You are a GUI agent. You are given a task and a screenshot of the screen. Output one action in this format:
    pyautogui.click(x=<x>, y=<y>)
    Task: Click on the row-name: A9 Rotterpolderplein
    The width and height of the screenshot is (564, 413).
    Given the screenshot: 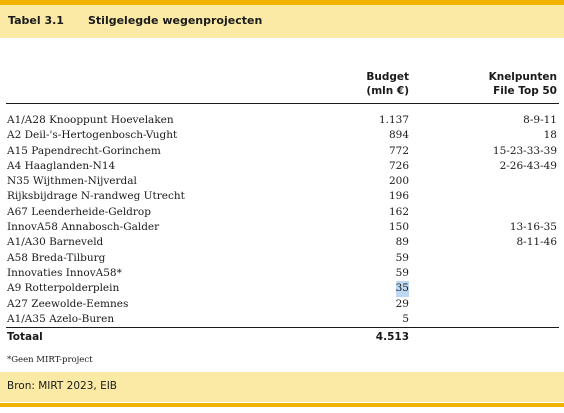 What is the action you would take?
    pyautogui.click(x=63, y=288)
    